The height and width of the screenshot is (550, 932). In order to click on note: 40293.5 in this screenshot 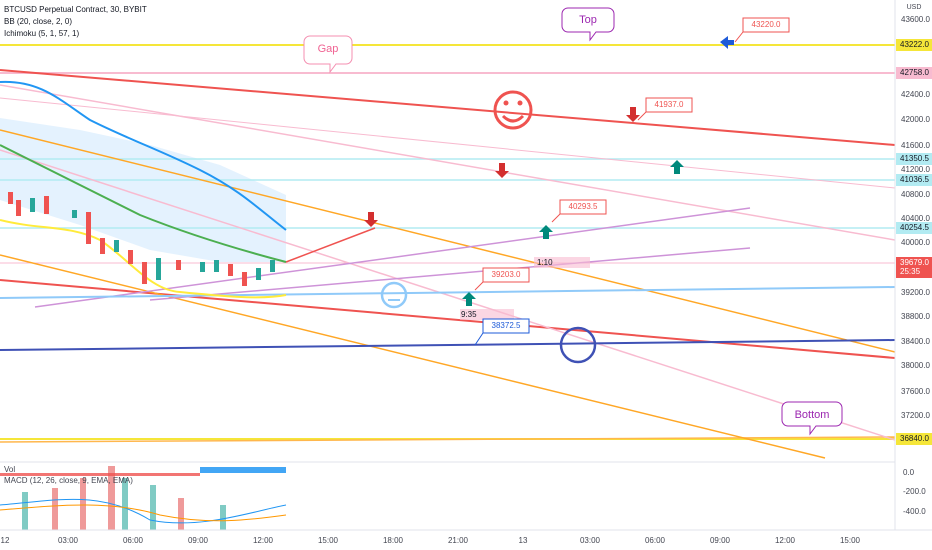, I will do `click(583, 206)`.